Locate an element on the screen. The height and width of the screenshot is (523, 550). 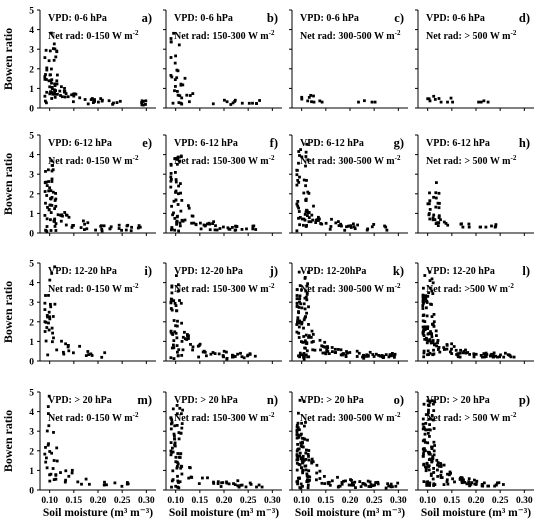
panel-letter: n) is located at coordinates (272, 400).